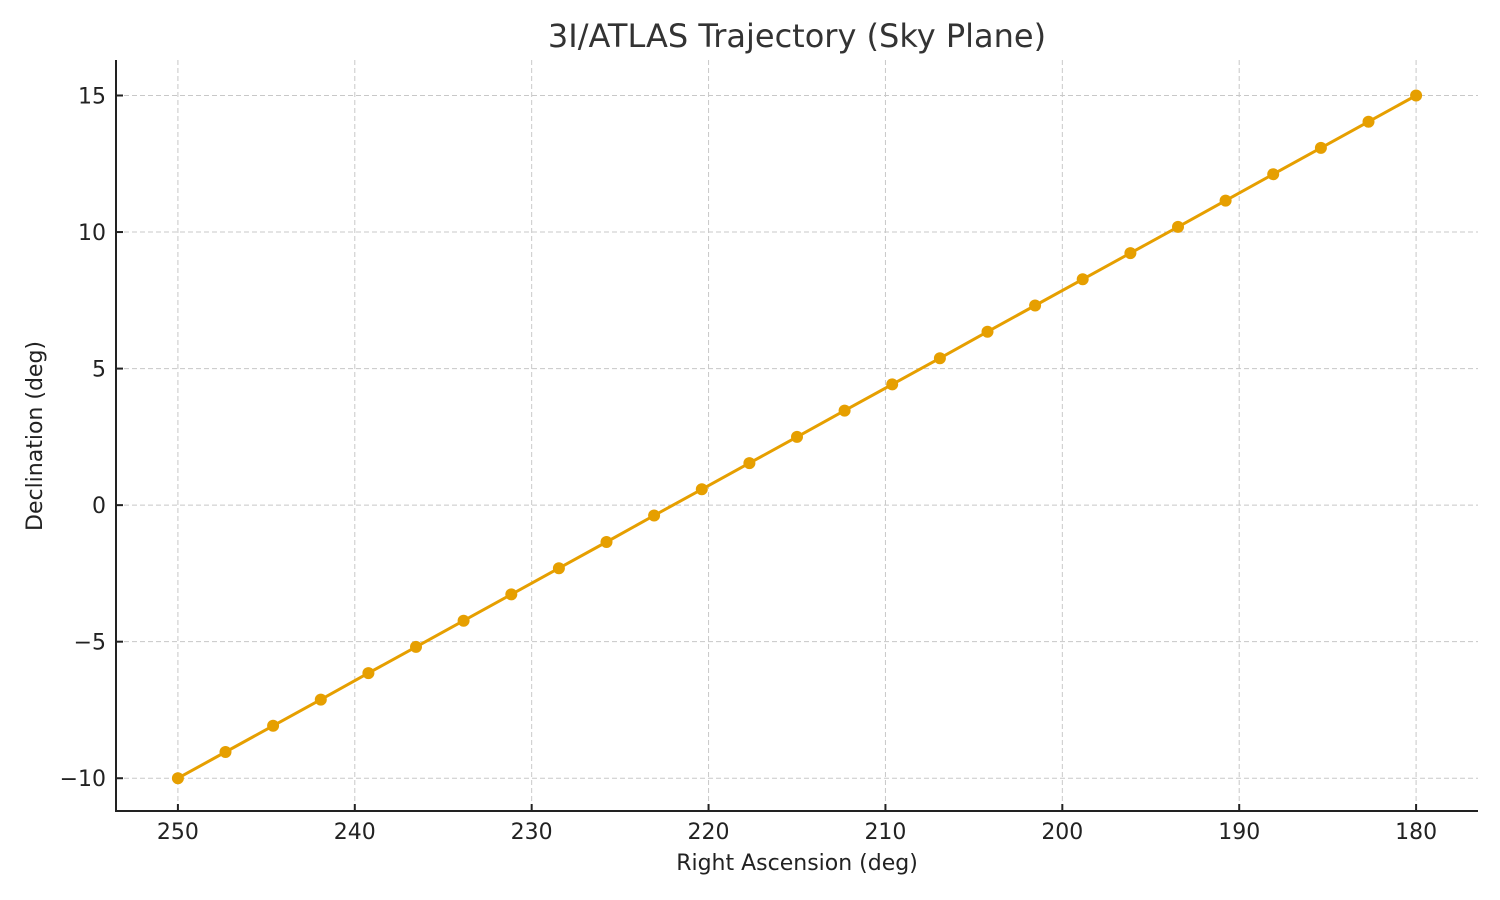 This screenshot has height=900, width=1500. What do you see at coordinates (797, 824) in the screenshot?
I see `x-axis-ticks: 250 240 230 220 210 200 190 180` at bounding box center [797, 824].